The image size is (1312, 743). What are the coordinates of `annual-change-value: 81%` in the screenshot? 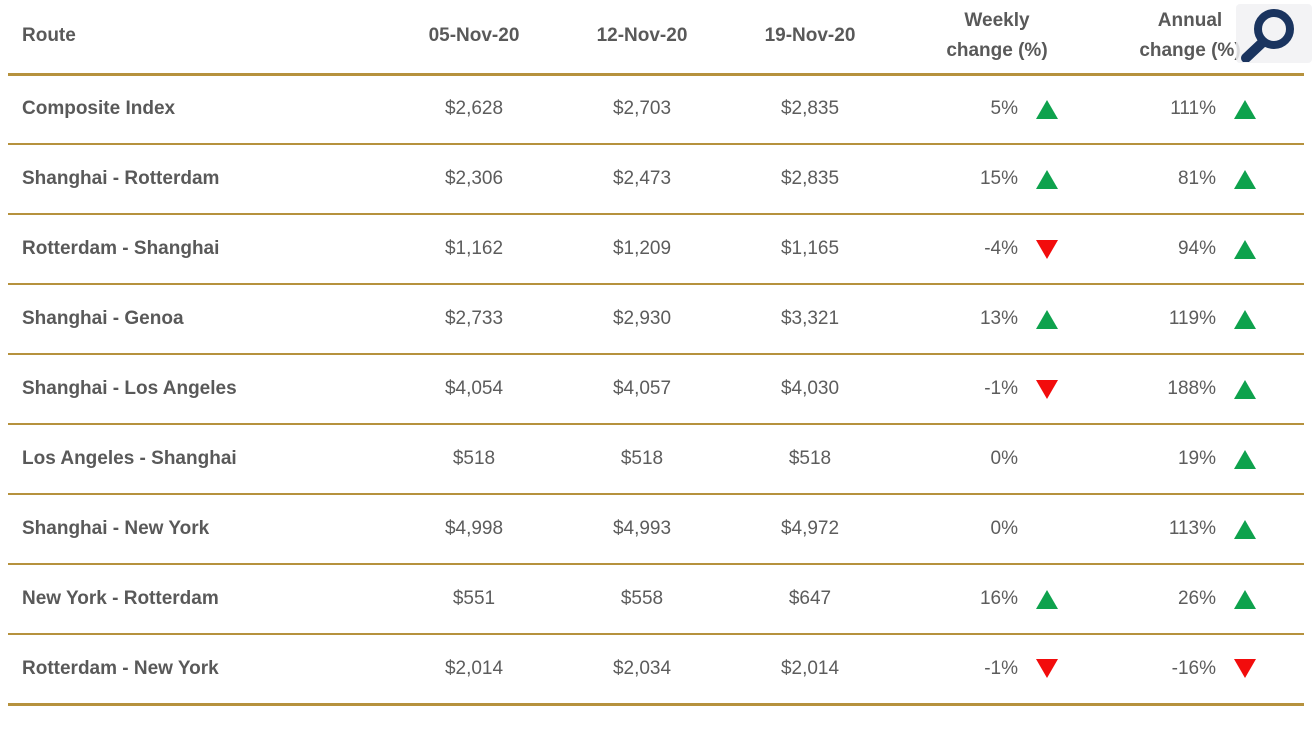 It's located at (1196, 178).